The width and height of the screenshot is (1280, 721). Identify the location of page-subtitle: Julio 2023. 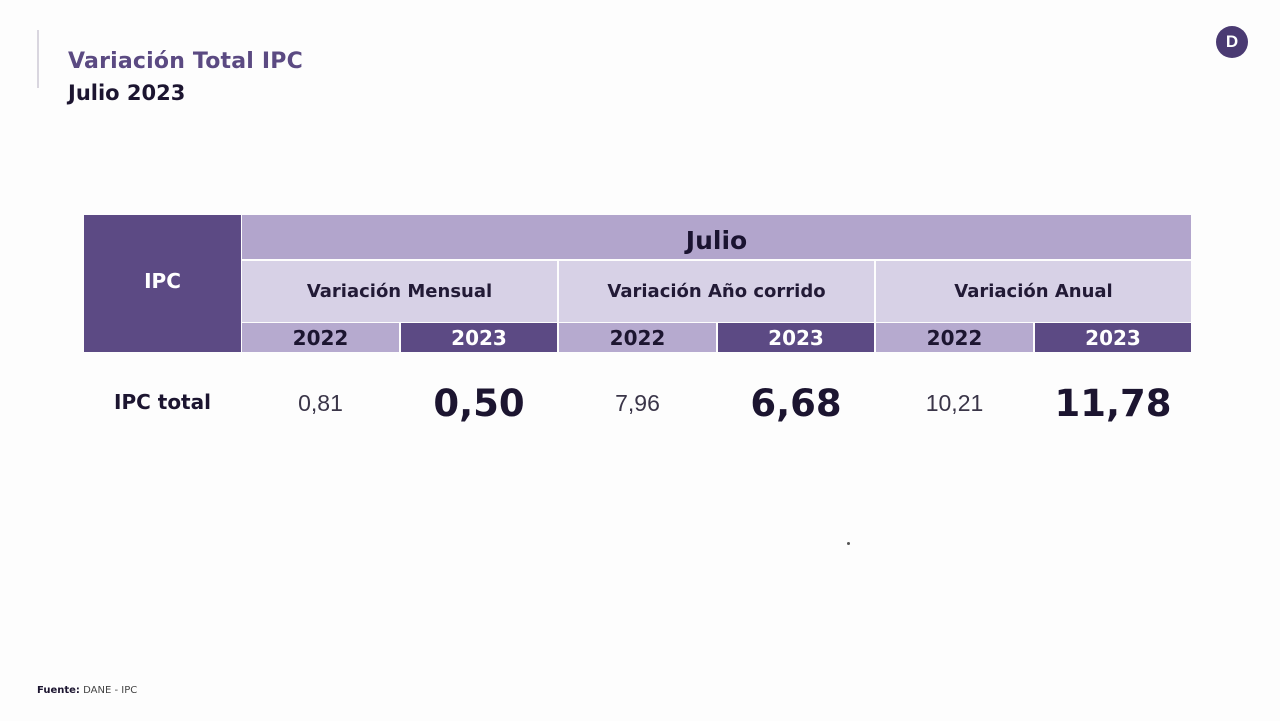
(127, 93).